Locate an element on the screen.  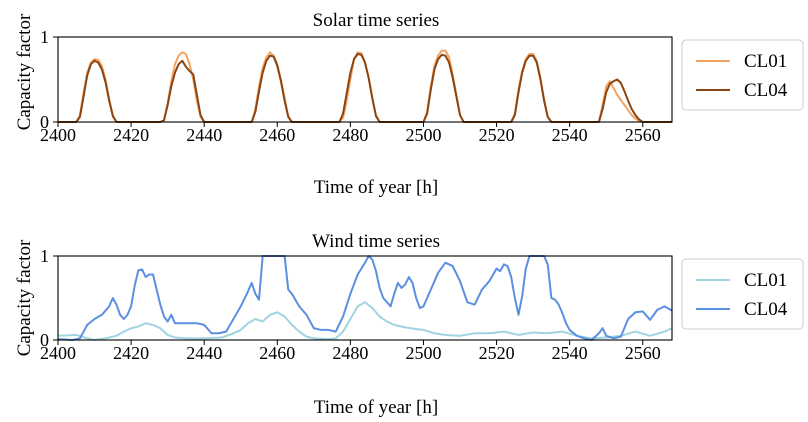
series-line-cl04 is located at coordinates (365, 88).